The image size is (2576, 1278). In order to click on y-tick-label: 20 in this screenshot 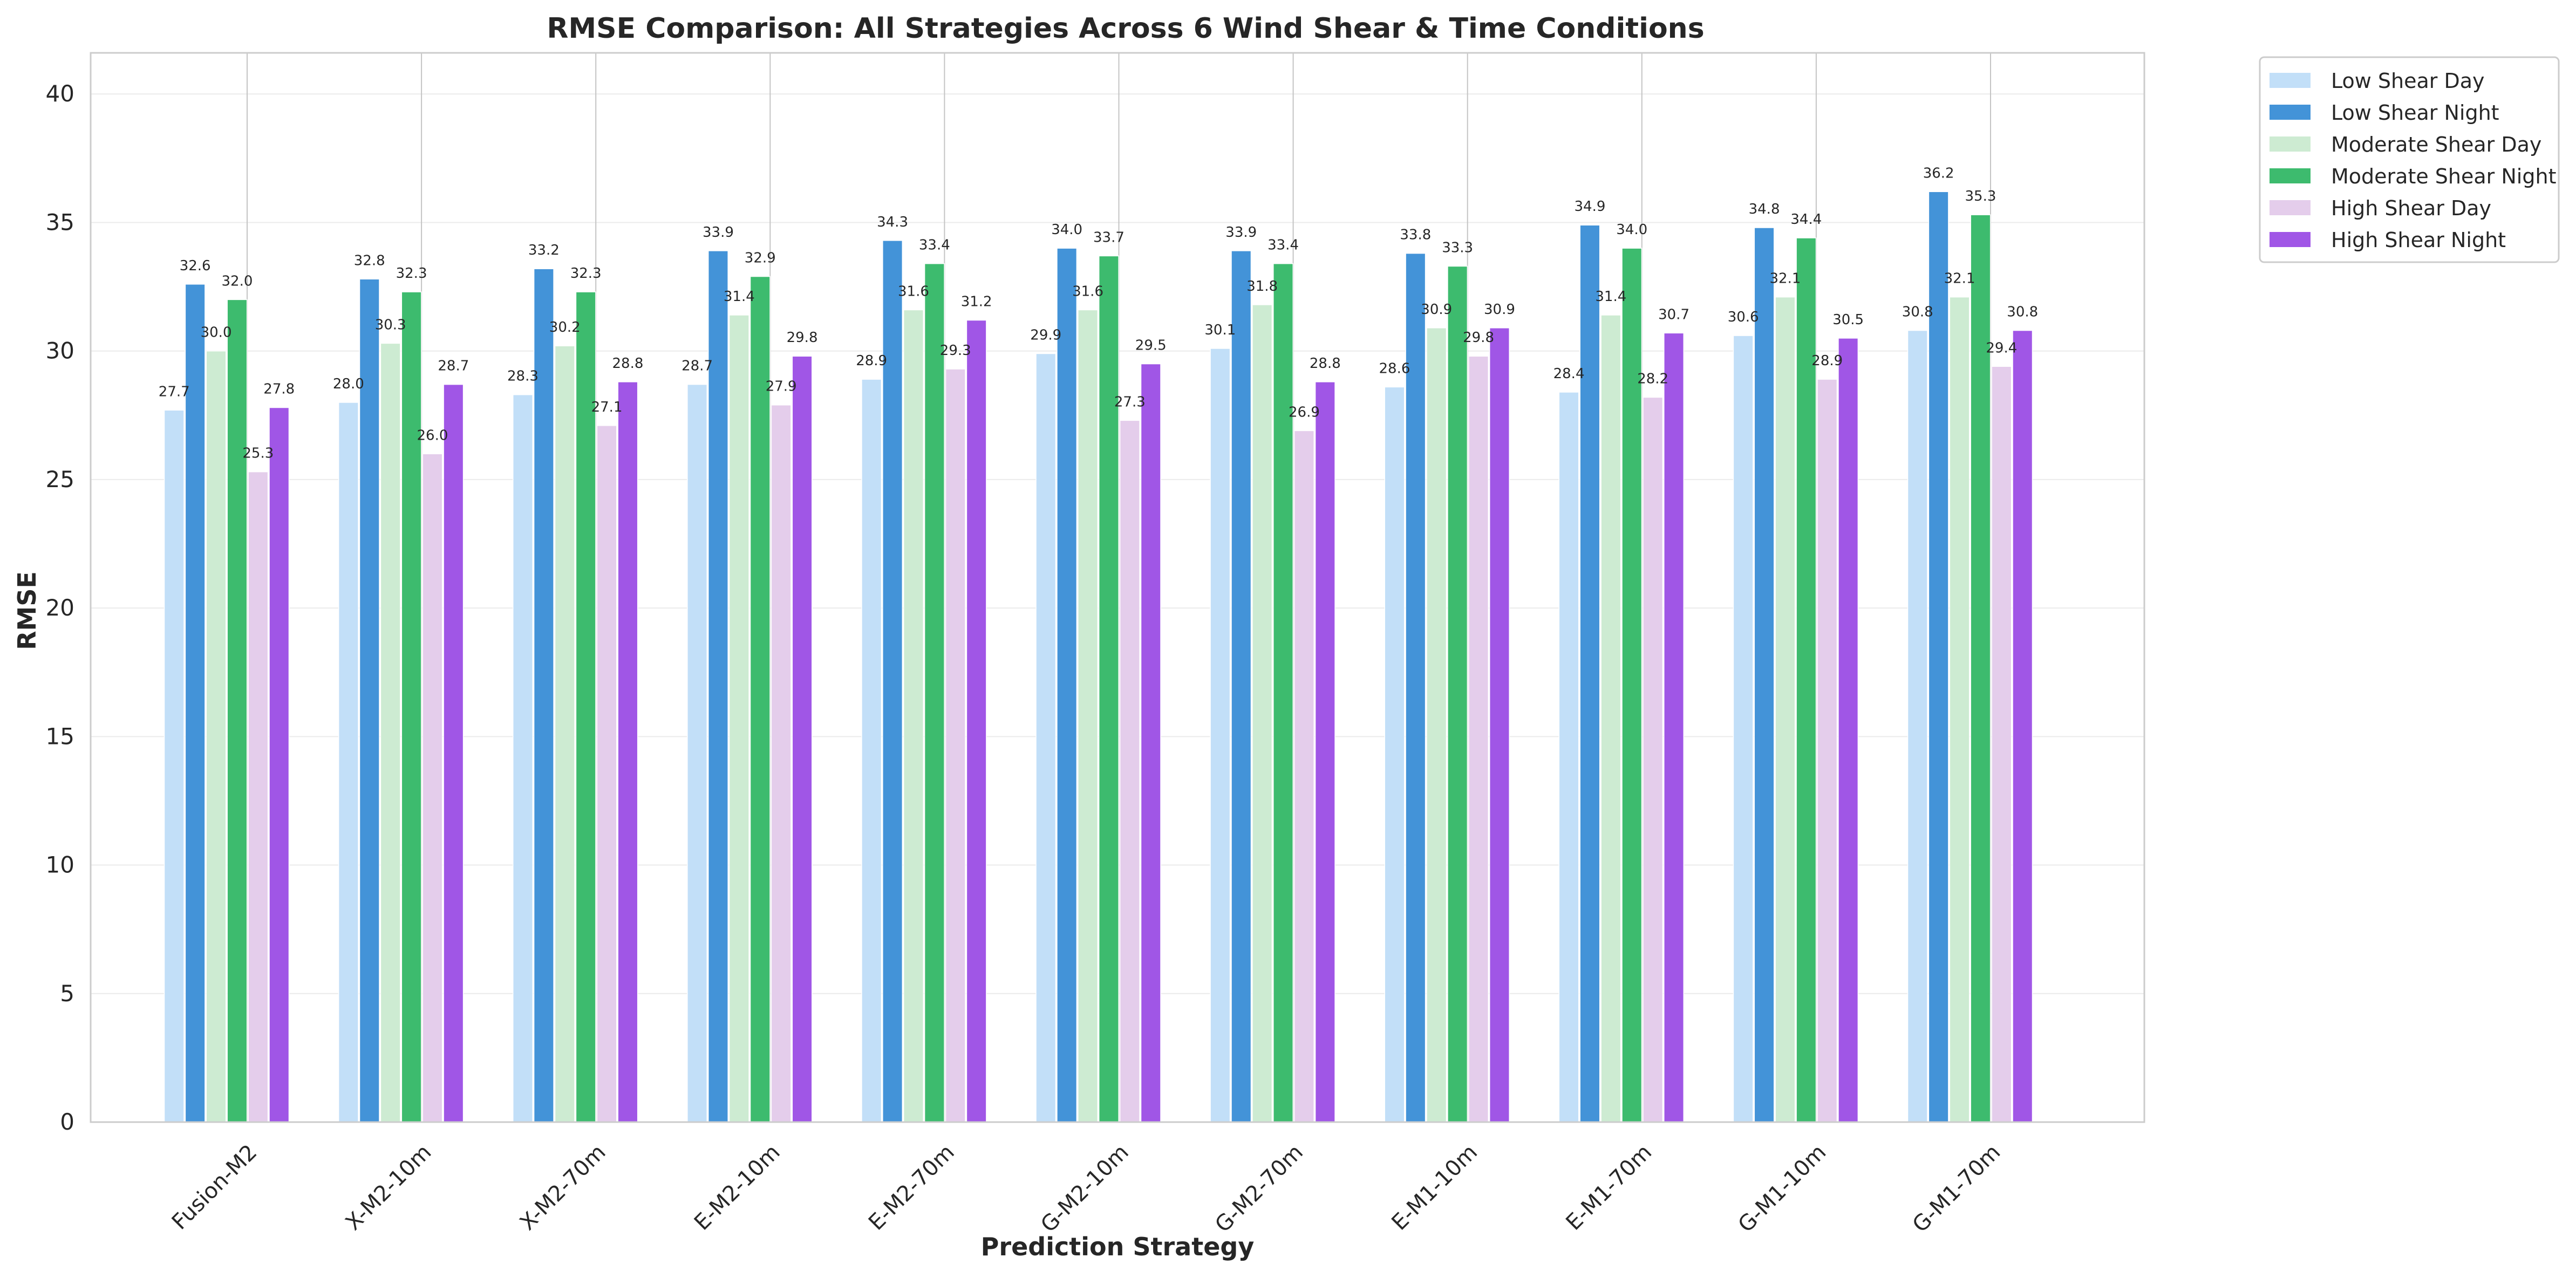, I will do `click(60, 607)`.